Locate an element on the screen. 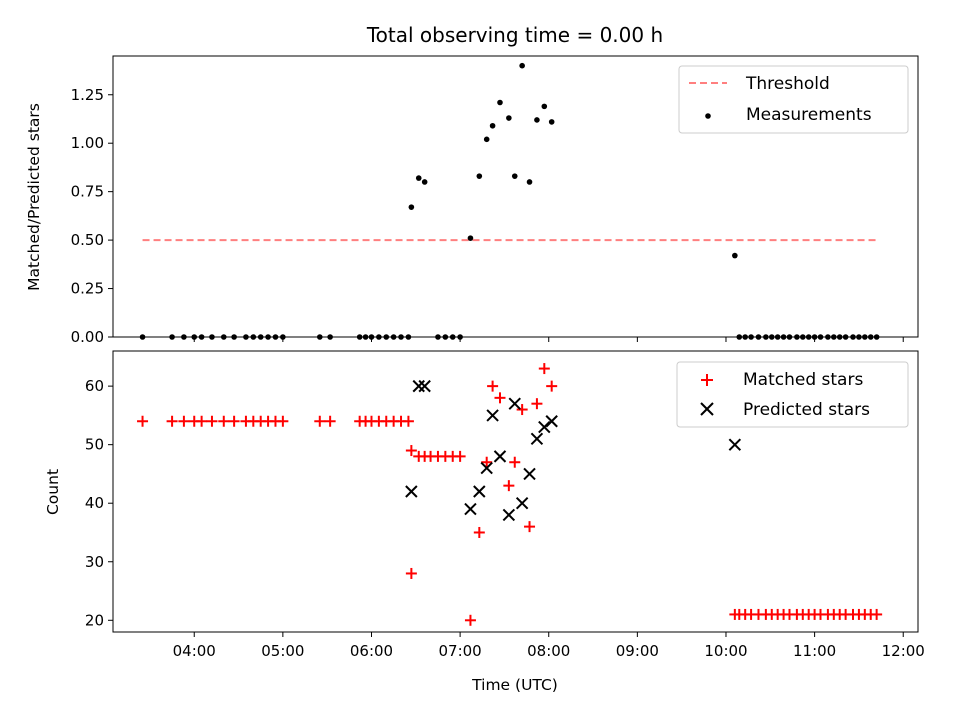 This screenshot has height=720, width=960. top-y-tick-label: 0.00 is located at coordinates (87, 337).